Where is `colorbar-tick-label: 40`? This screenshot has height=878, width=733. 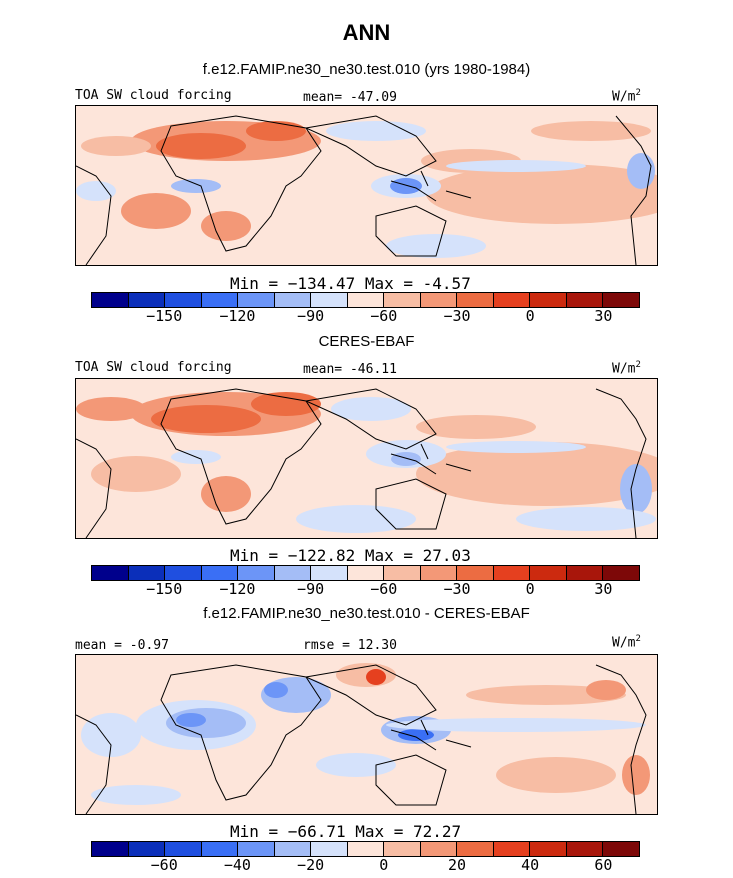 colorbar-tick-label: 40 is located at coordinates (530, 865).